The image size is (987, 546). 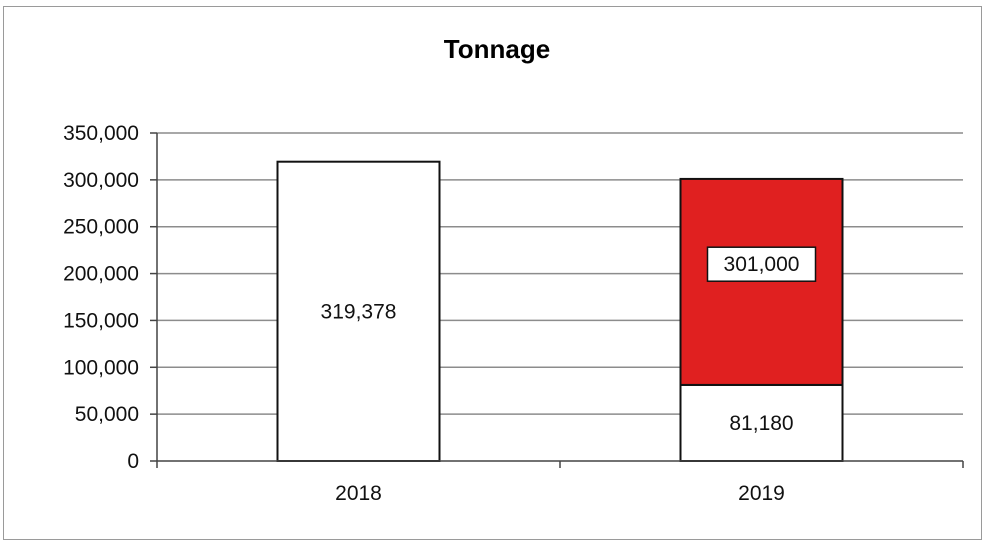 What do you see at coordinates (101, 320) in the screenshot?
I see `y-tick-label: 150,000` at bounding box center [101, 320].